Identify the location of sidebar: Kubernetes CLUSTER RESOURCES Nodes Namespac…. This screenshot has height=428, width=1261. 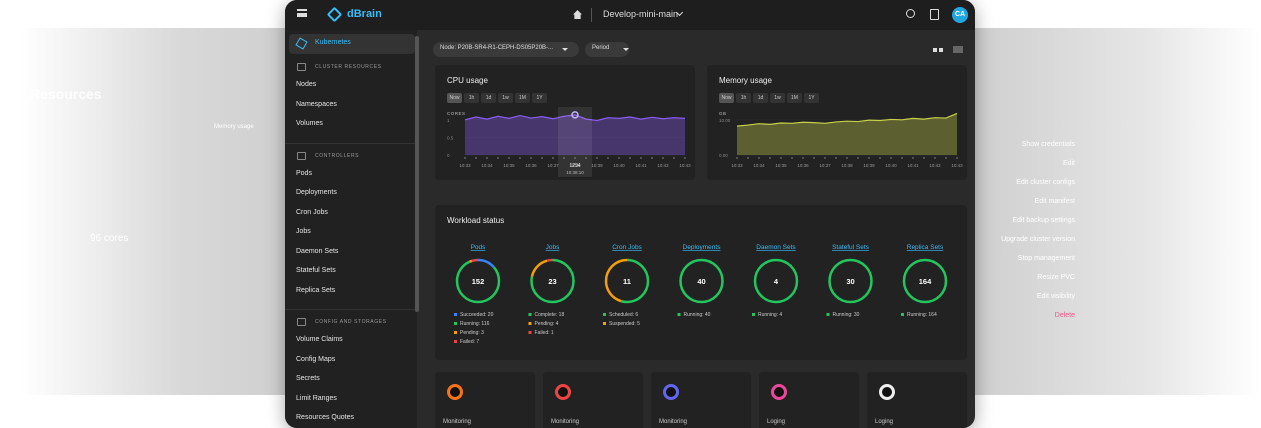
(351, 229).